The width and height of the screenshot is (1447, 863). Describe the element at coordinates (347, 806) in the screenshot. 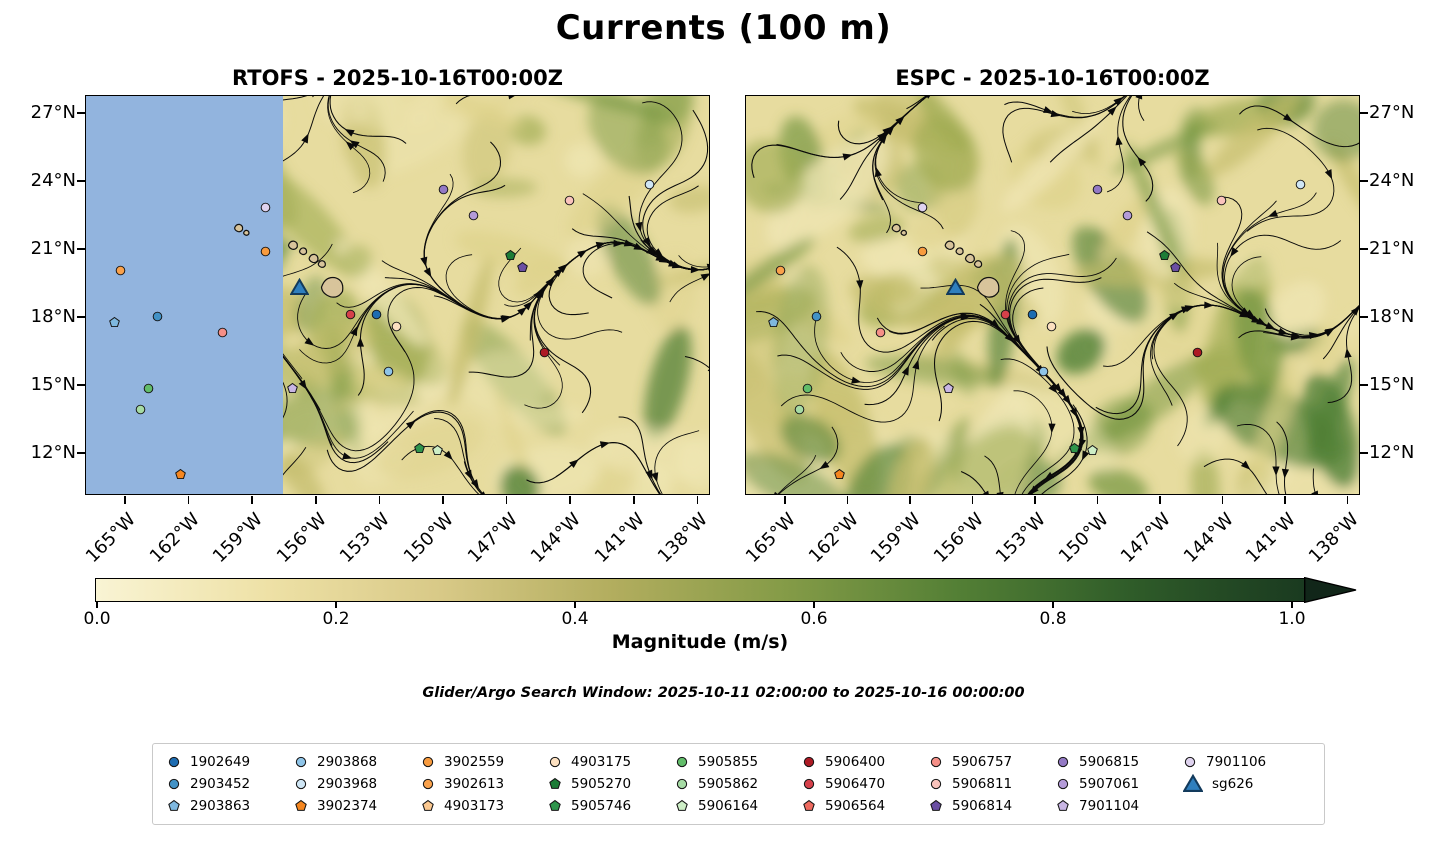

I see `legend-label: 3902374` at that location.